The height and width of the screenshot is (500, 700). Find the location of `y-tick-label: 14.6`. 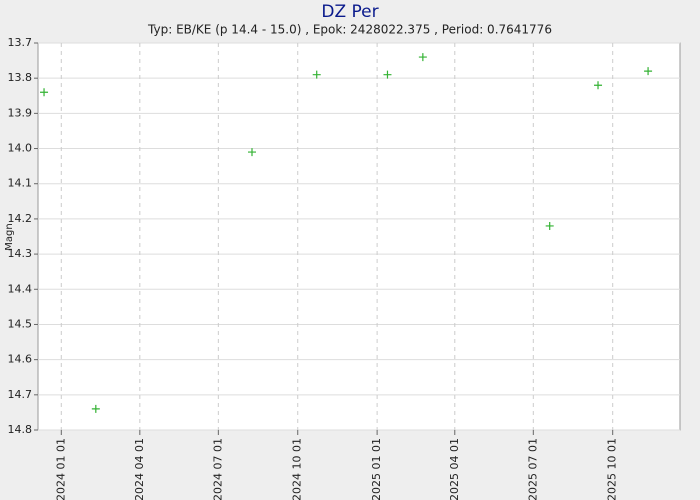

y-tick-label: 14.6 is located at coordinates (20, 359).